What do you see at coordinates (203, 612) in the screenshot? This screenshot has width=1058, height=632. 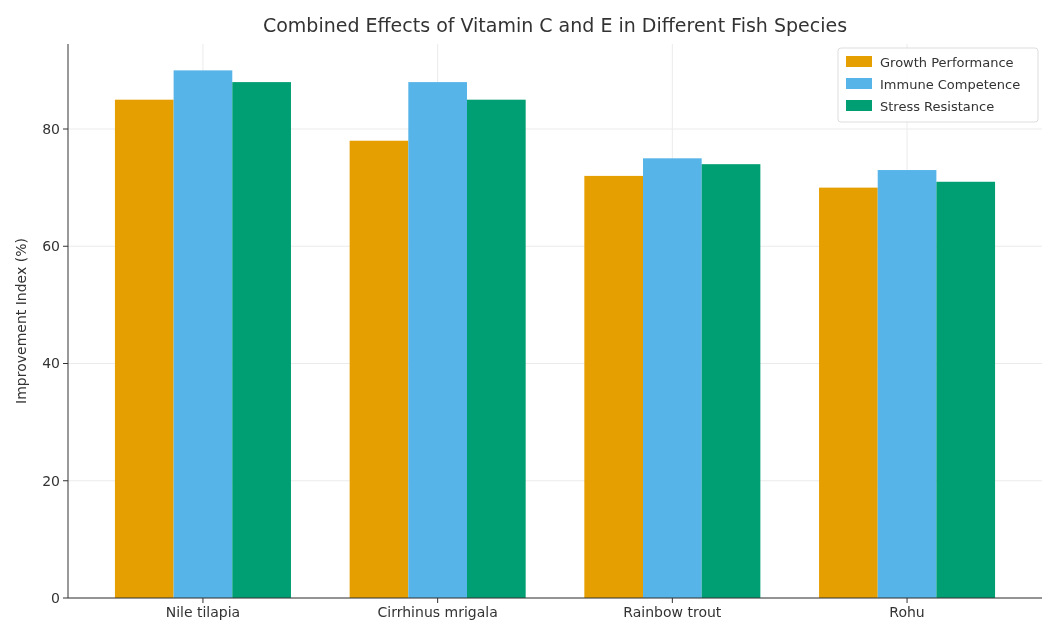 I see `x-tick-label: Nile tilapia` at bounding box center [203, 612].